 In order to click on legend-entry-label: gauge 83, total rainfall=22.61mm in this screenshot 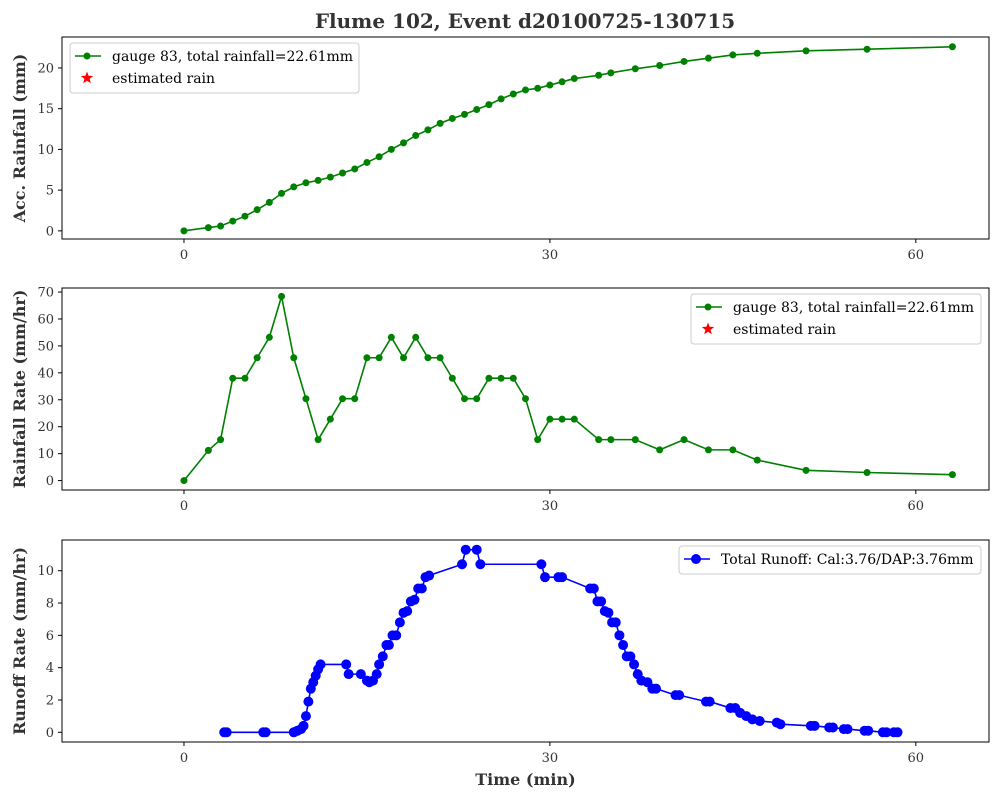, I will do `click(232, 57)`.